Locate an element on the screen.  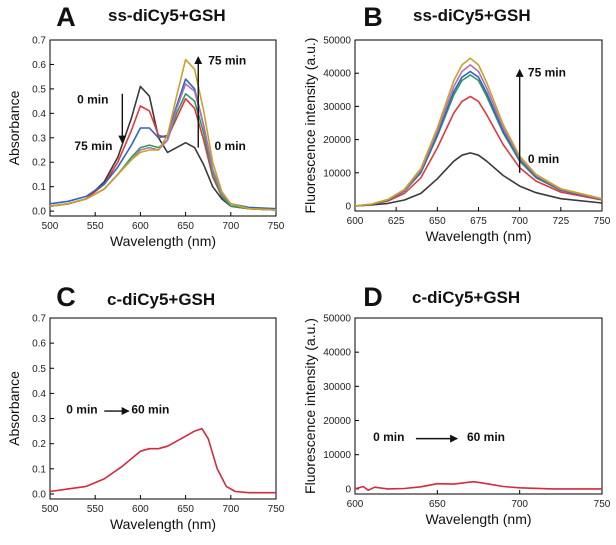
panel-letter: C is located at coordinates (66, 297).